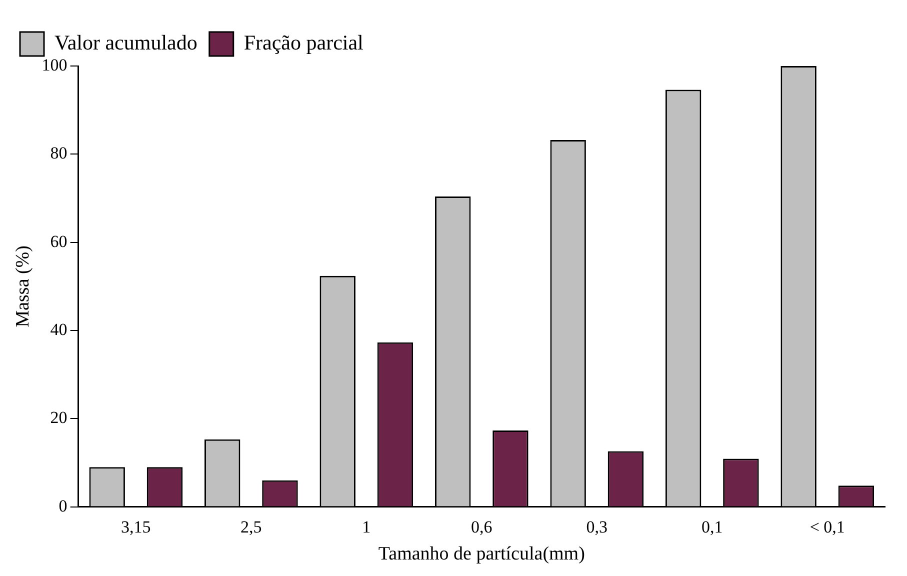 This screenshot has width=907, height=576. What do you see at coordinates (481, 554) in the screenshot?
I see `x-axis-title: Tamanho de partícula(mm)` at bounding box center [481, 554].